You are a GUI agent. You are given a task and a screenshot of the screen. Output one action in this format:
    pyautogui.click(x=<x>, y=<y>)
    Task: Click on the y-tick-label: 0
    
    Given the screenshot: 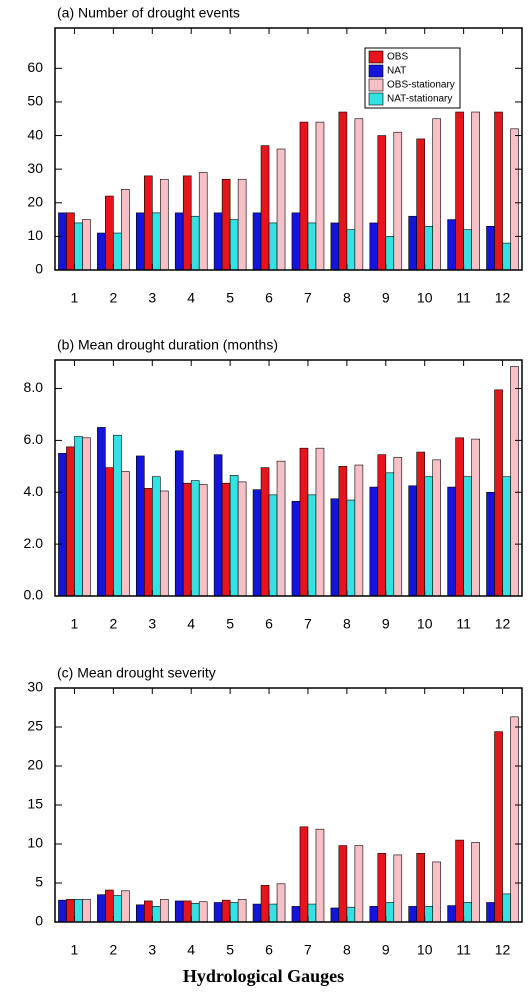 What is the action you would take?
    pyautogui.click(x=39, y=269)
    